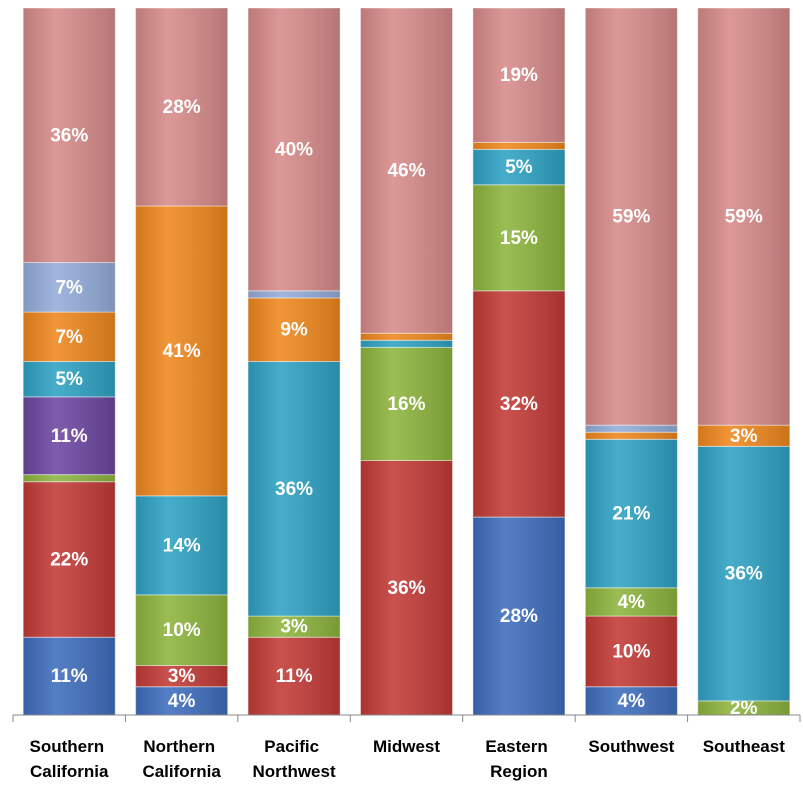 Image resolution: width=803 pixels, height=789 pixels. I want to click on value-label: 41%, so click(182, 351).